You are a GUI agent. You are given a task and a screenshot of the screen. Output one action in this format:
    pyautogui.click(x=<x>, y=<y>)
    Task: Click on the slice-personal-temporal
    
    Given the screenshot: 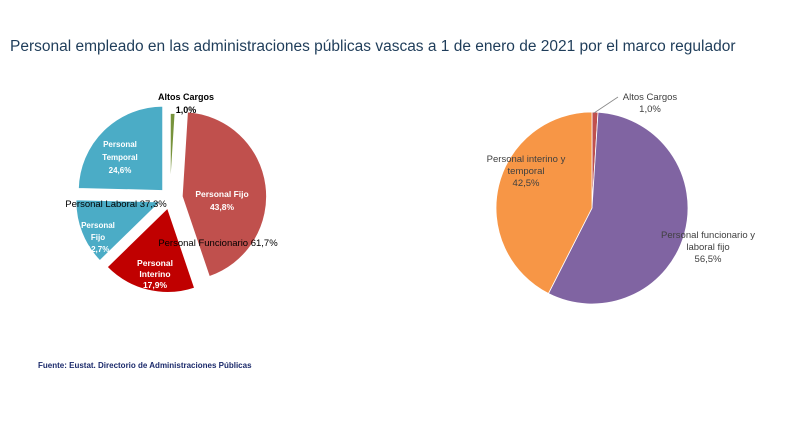 What is the action you would take?
    pyautogui.click(x=120, y=148)
    